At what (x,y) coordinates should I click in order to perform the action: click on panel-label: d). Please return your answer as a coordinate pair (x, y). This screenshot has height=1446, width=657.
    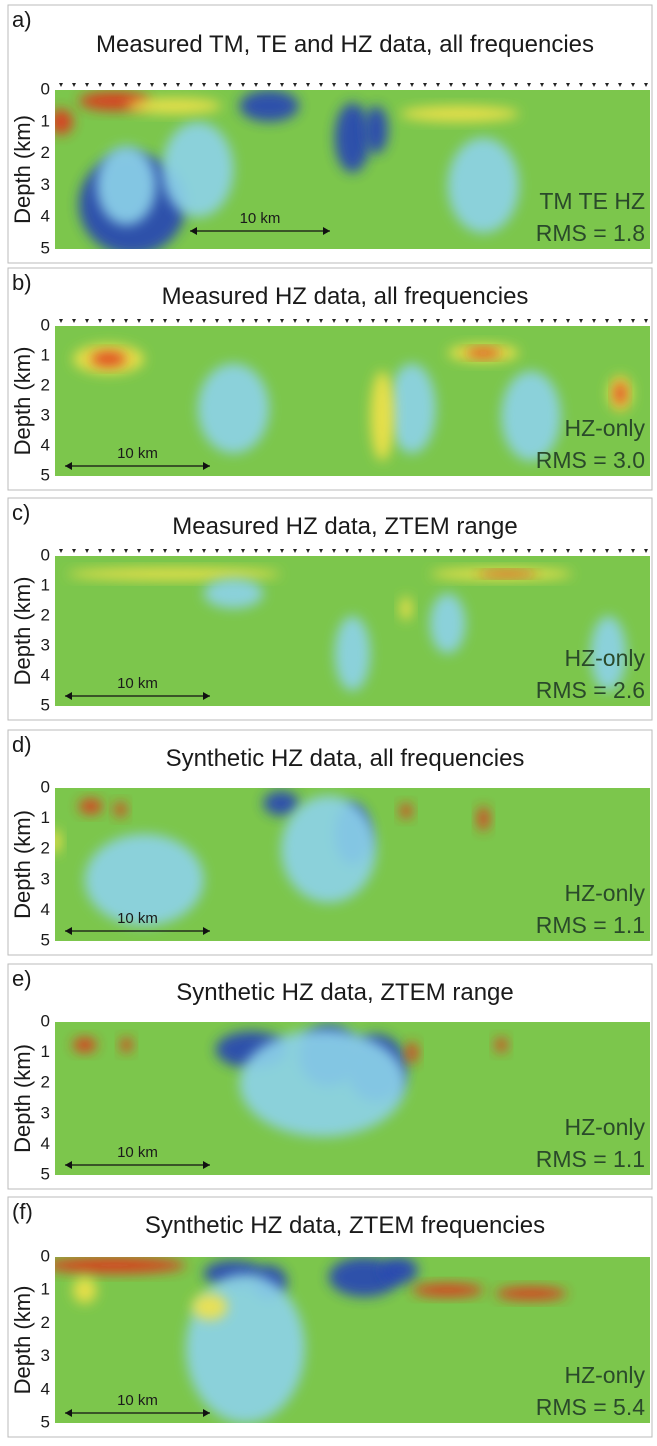
    Looking at the image, I should click on (22, 744).